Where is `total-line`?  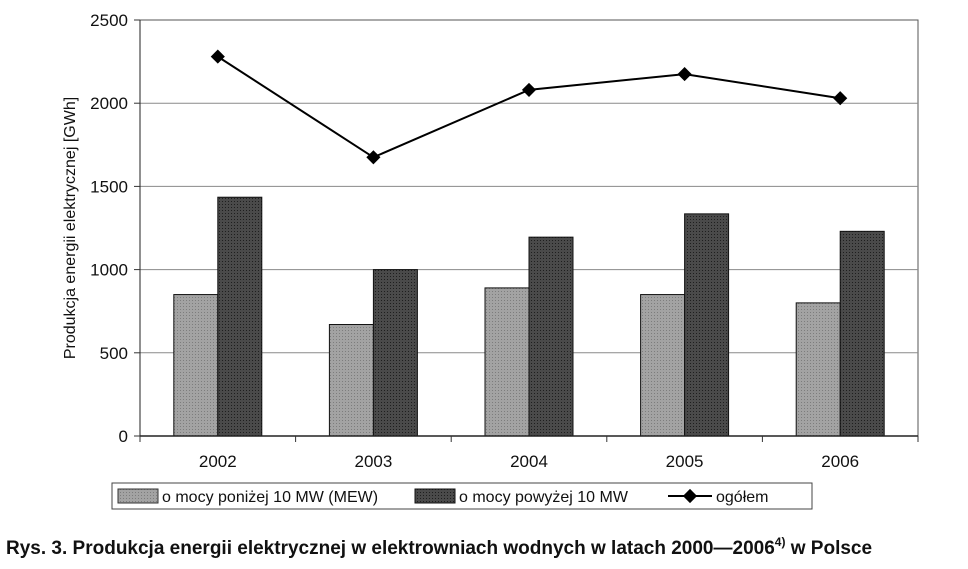
total-line is located at coordinates (529, 107).